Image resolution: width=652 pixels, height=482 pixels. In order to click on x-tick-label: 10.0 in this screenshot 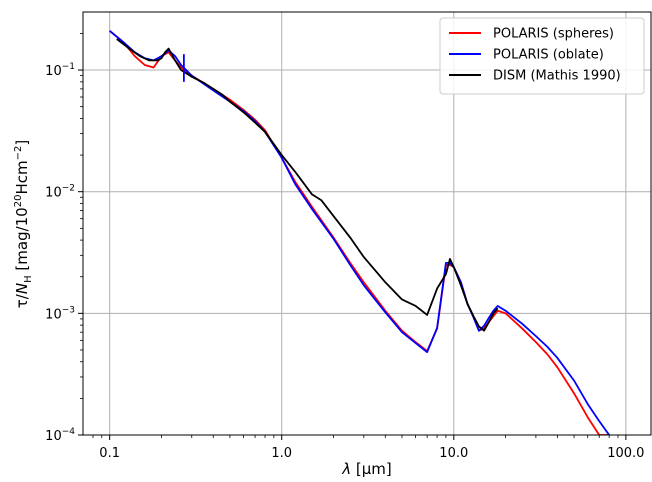, I will do `click(453, 453)`.